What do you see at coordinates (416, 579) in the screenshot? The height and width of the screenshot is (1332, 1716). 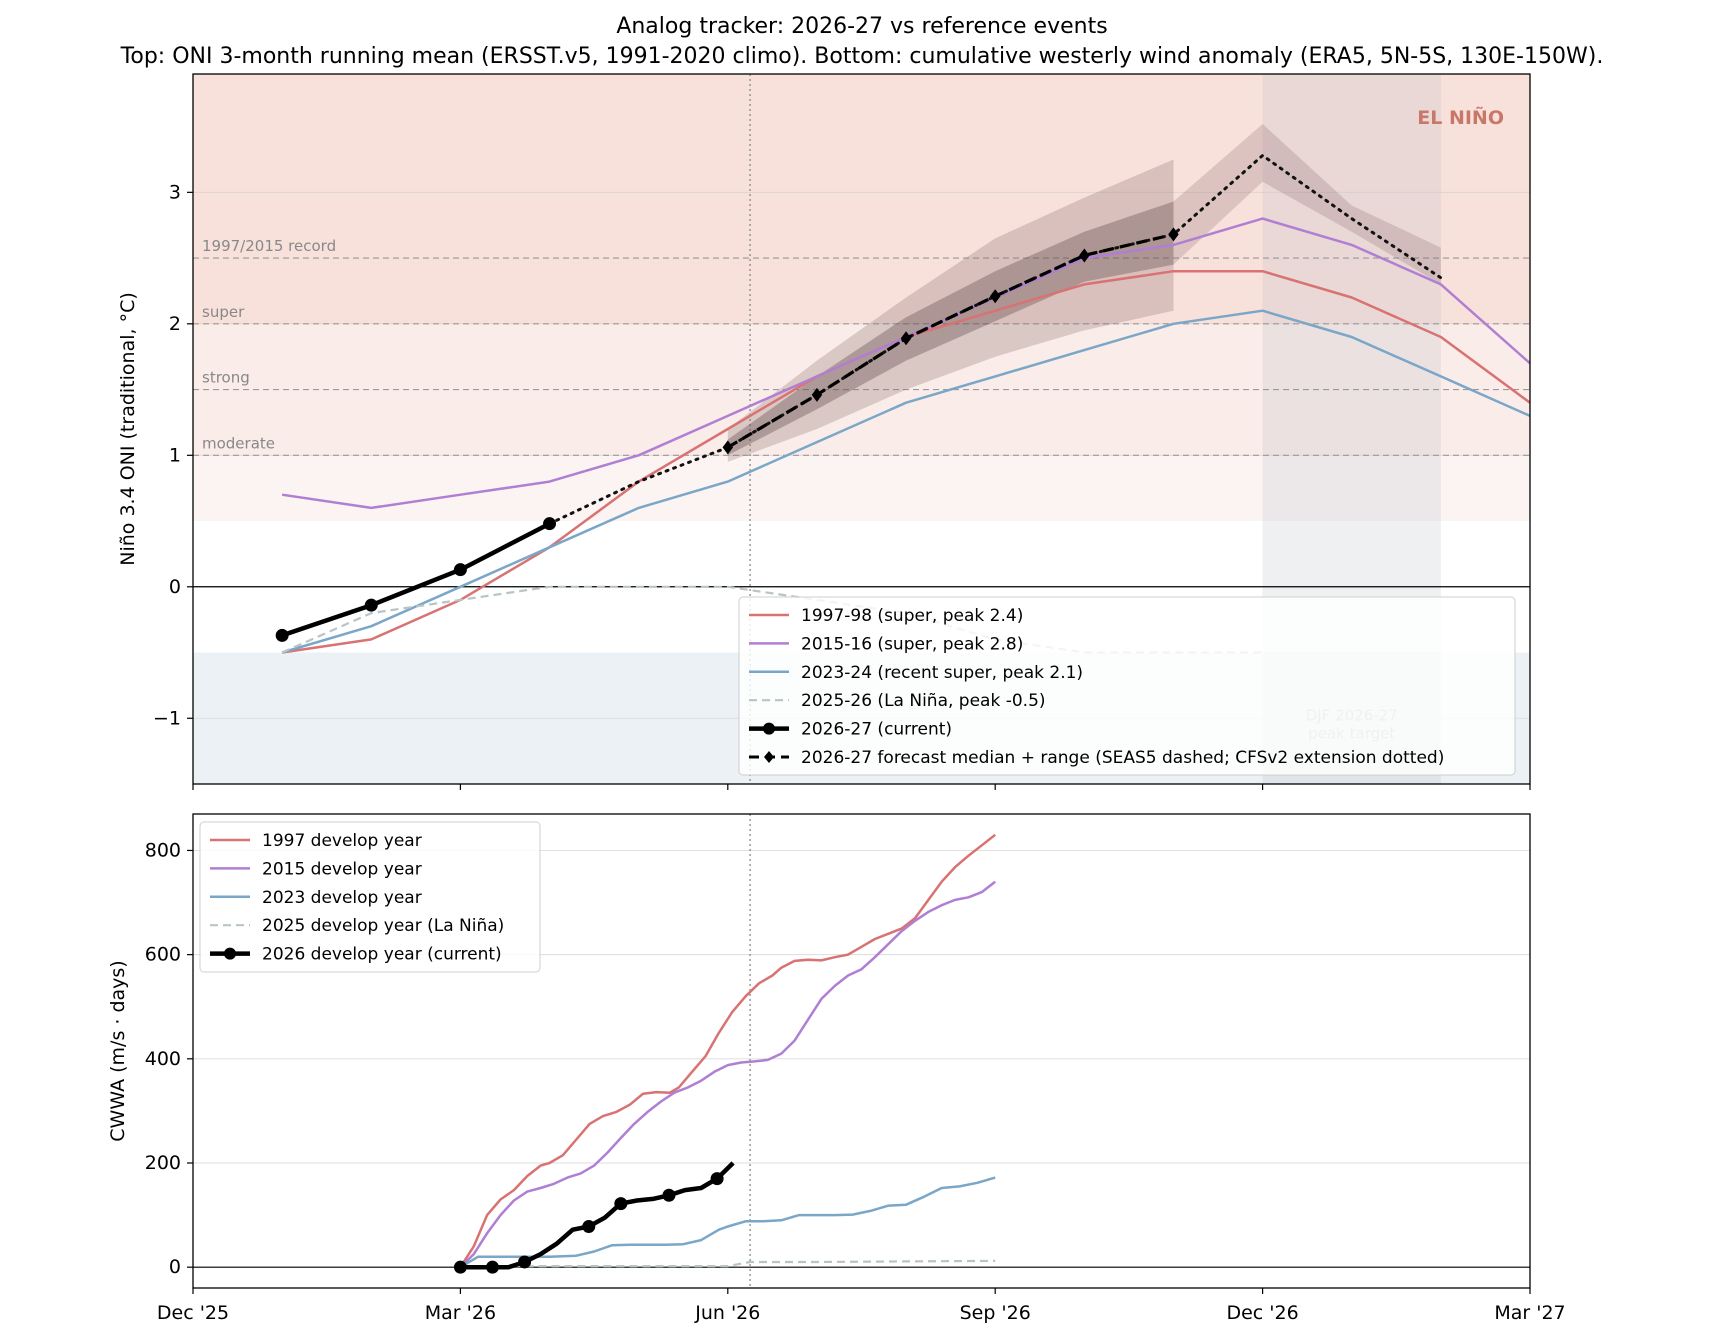 I see `current-2026-line` at bounding box center [416, 579].